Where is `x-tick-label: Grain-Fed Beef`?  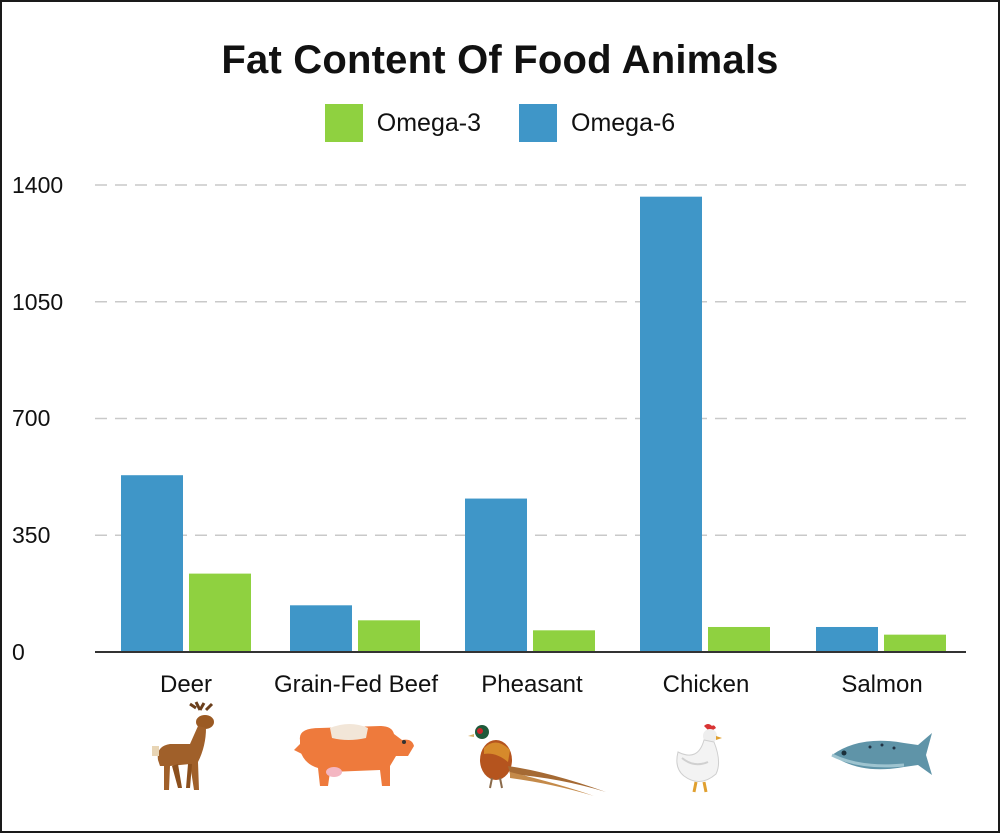 x-tick-label: Grain-Fed Beef is located at coordinates (356, 684).